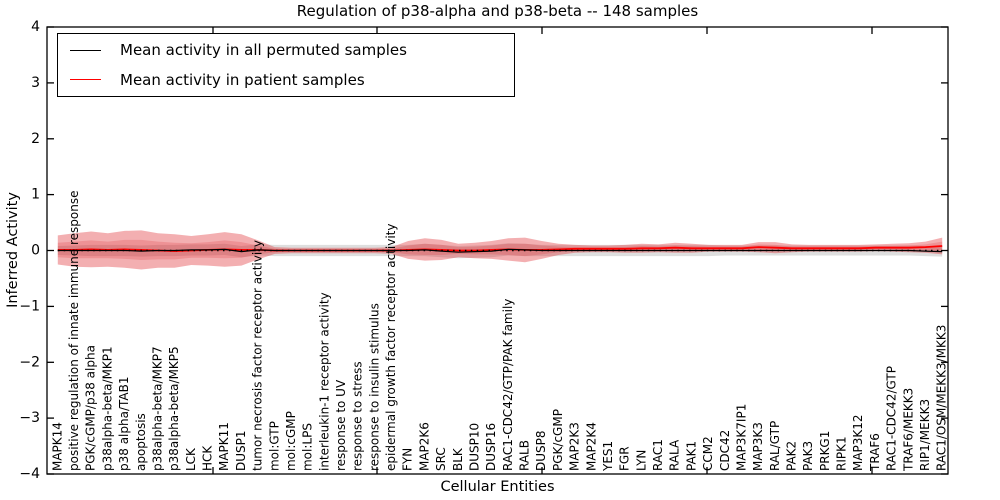  I want to click on x-tick-label: response to stress, so click(358, 416).